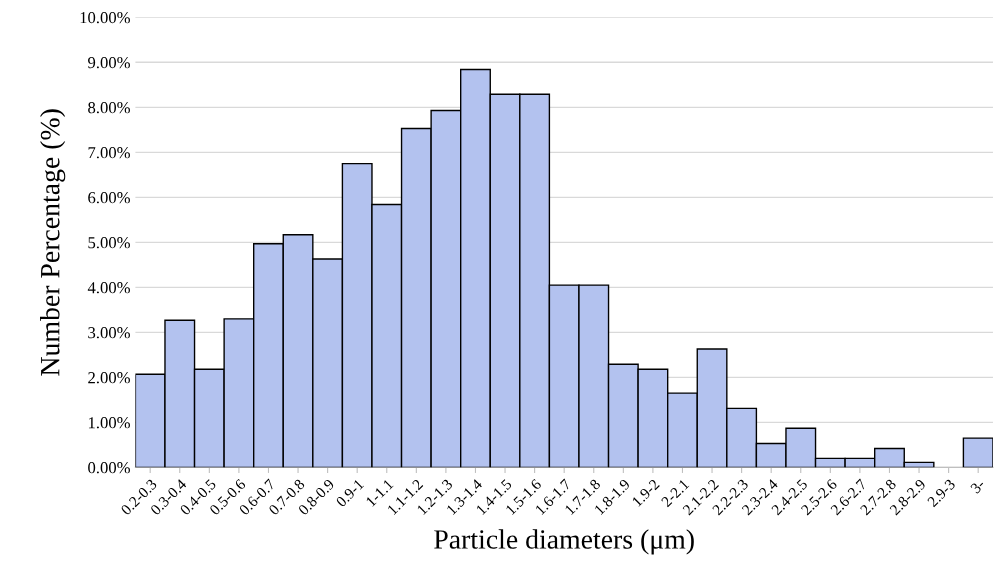 The width and height of the screenshot is (1003, 577). I want to click on y-tick-label: 5.00%, so click(109, 243).